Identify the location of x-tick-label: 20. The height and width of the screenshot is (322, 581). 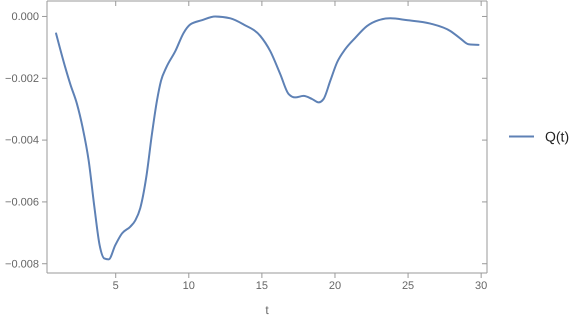
(335, 286).